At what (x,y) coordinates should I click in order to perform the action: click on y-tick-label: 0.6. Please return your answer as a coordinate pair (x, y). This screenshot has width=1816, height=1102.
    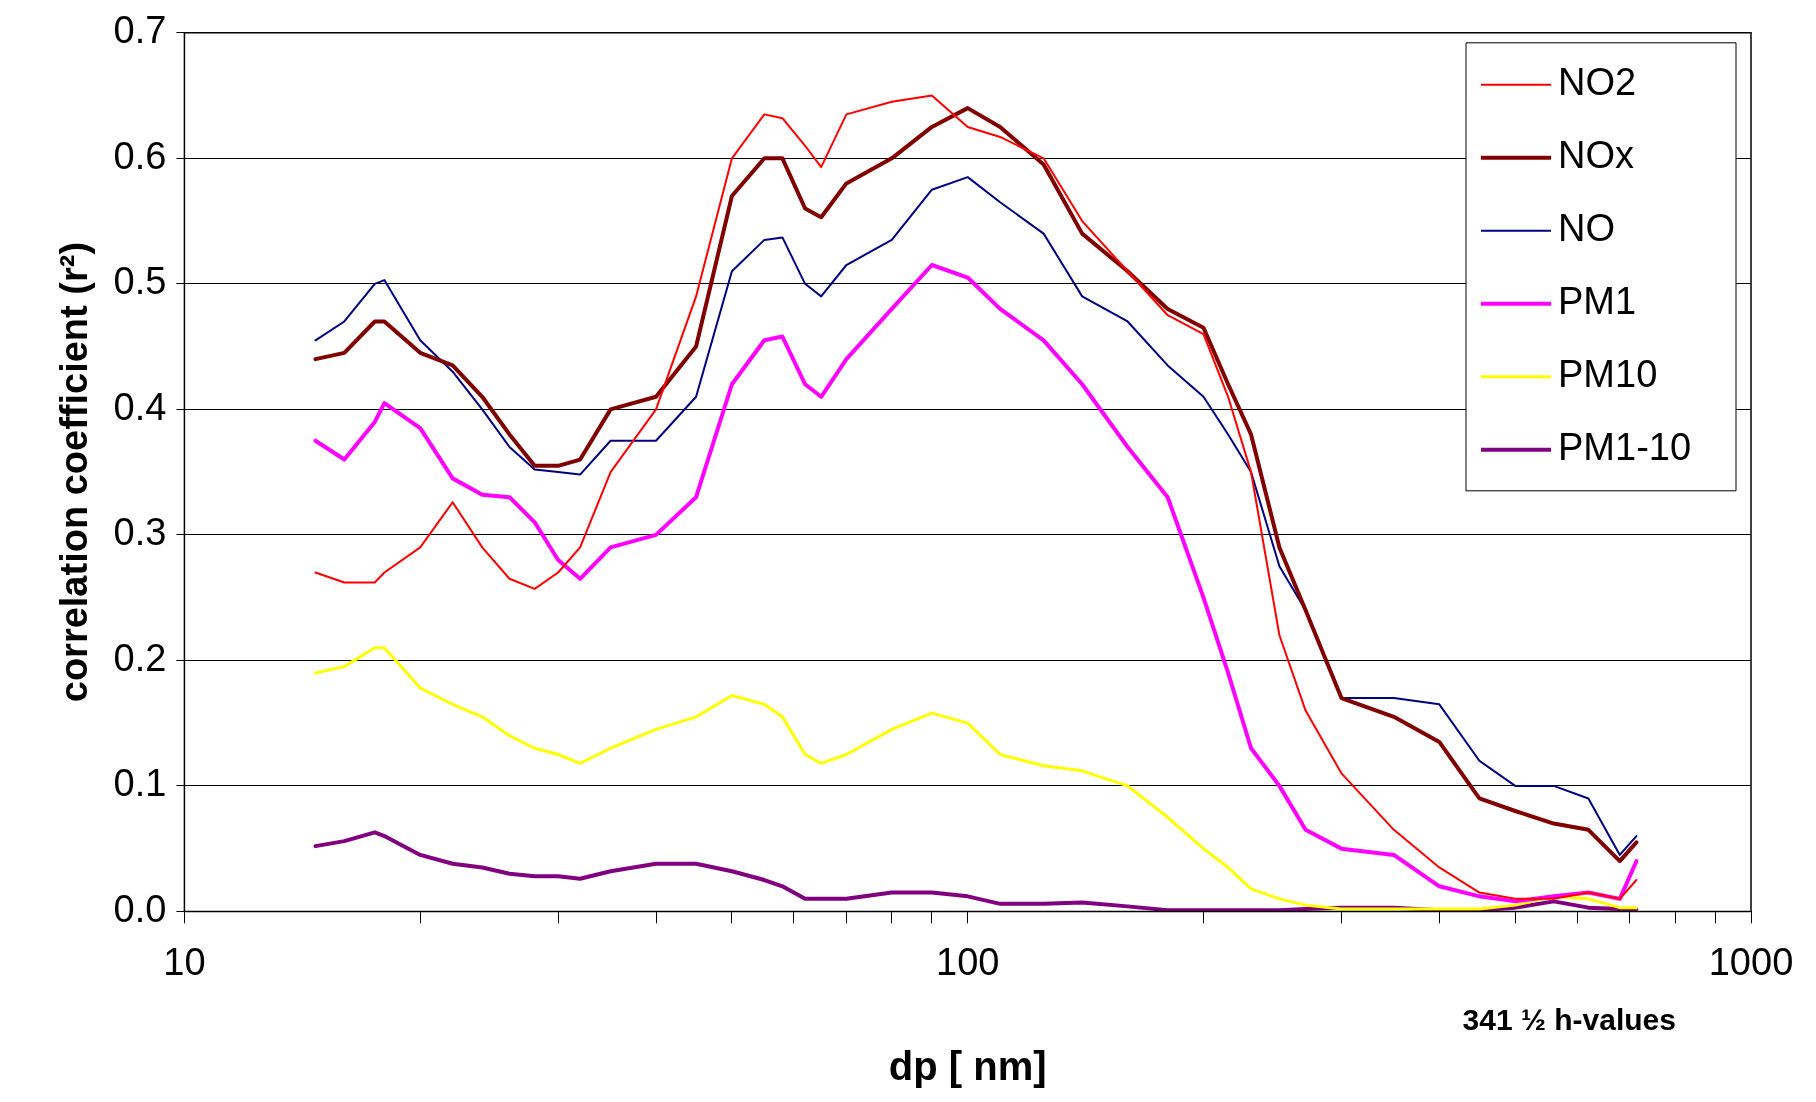
    Looking at the image, I should click on (140, 155).